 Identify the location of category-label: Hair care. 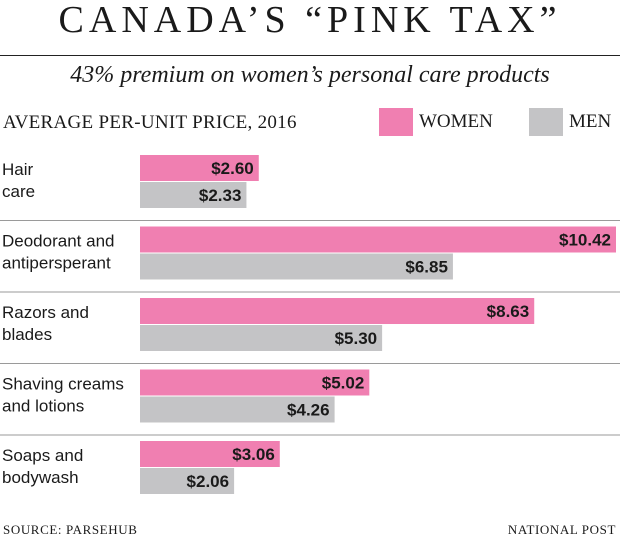
(18, 180).